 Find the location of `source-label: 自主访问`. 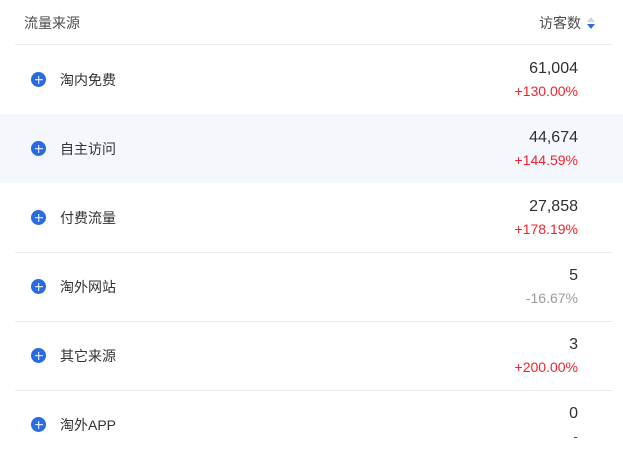

source-label: 自主访问 is located at coordinates (88, 148).